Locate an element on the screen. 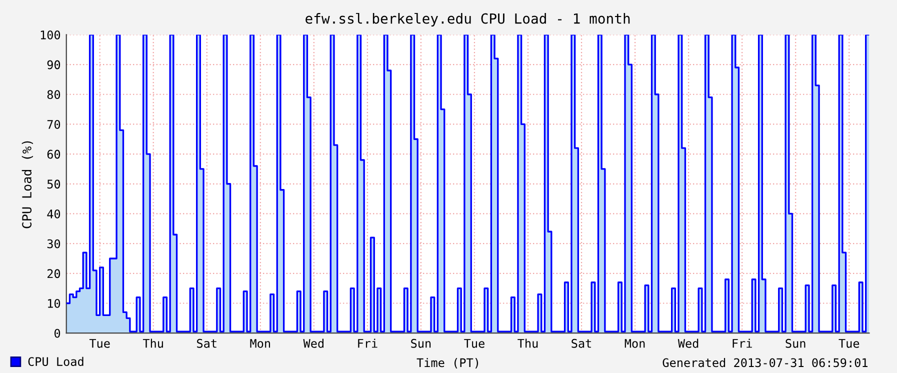  y-tick-label: 40 is located at coordinates (53, 213).